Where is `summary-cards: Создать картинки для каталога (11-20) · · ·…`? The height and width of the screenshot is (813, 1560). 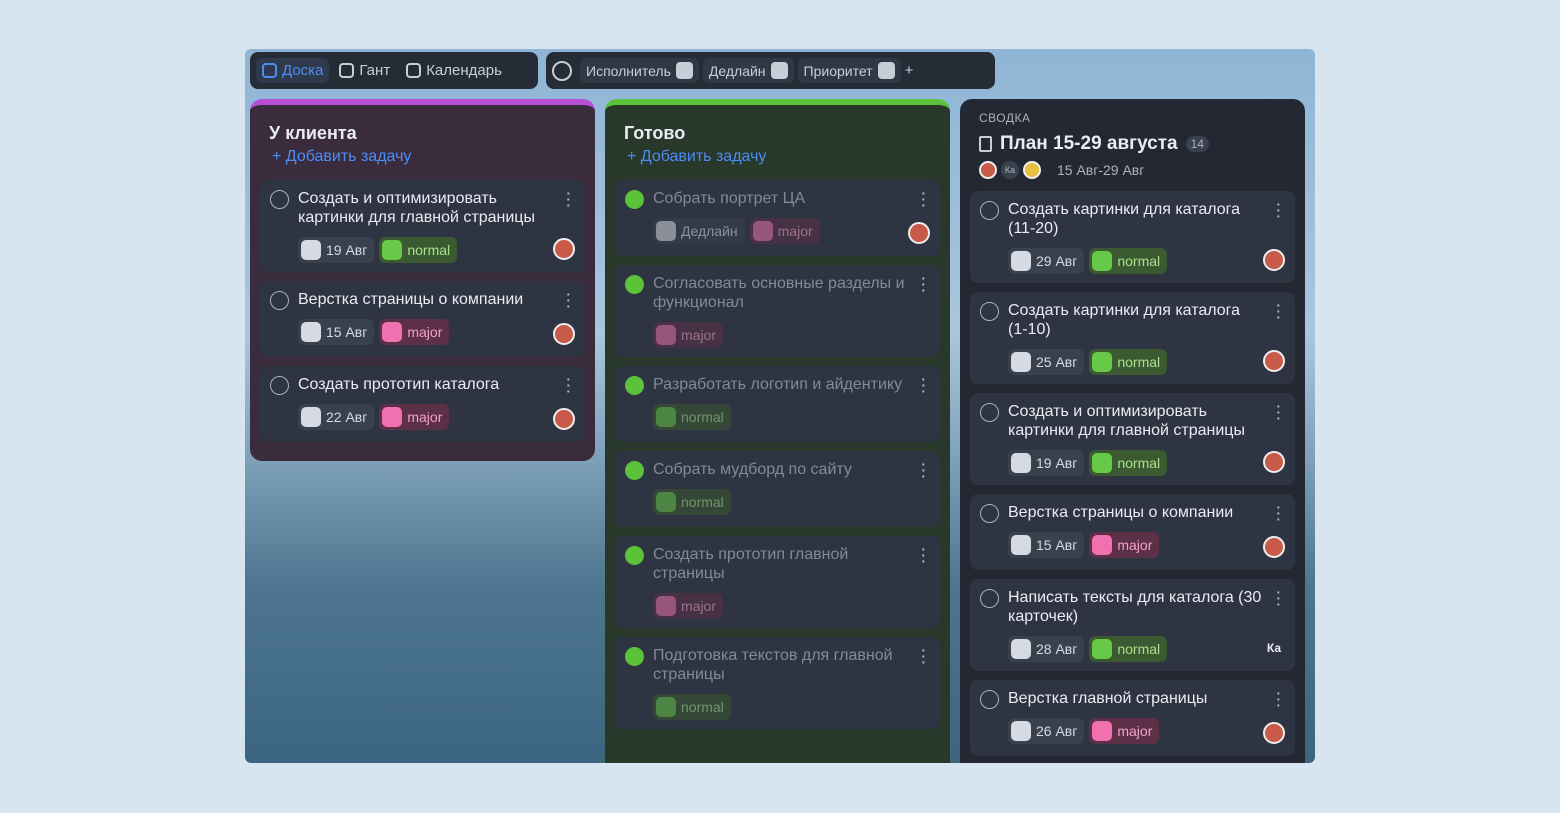 summary-cards: Создать картинки для каталога (11-20) · · ·… is located at coordinates (1132, 473).